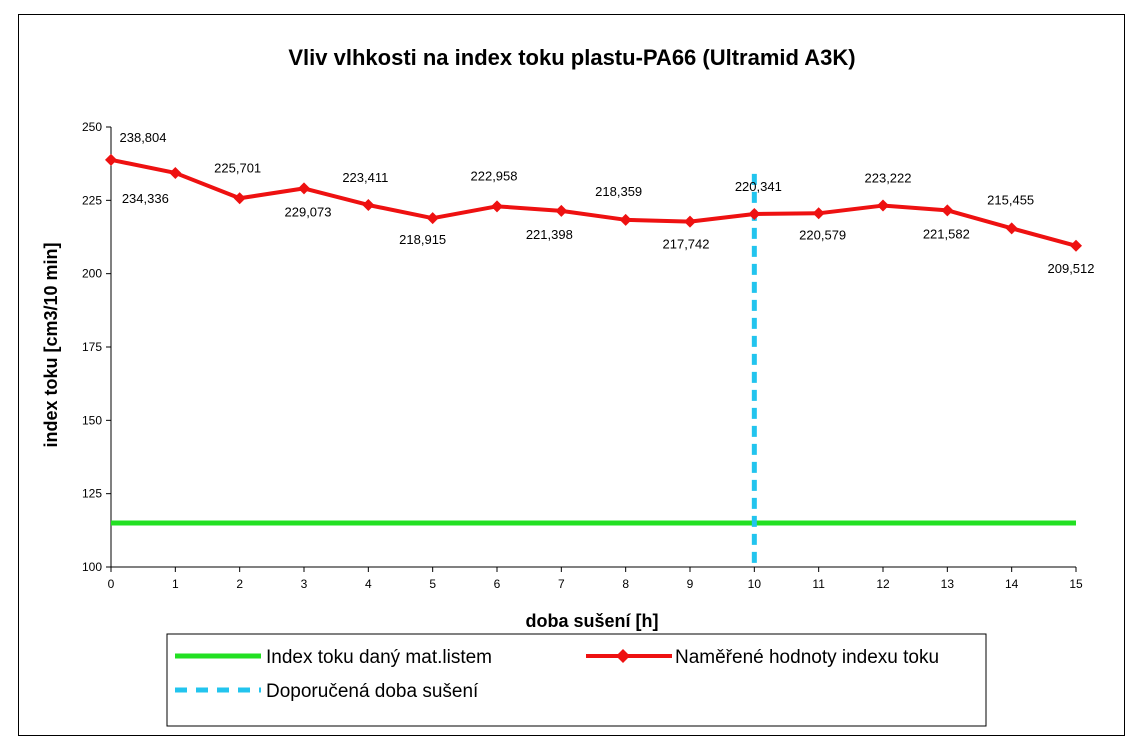 The height and width of the screenshot is (746, 1145). What do you see at coordinates (422, 239) in the screenshot?
I see `data-label: 218,915` at bounding box center [422, 239].